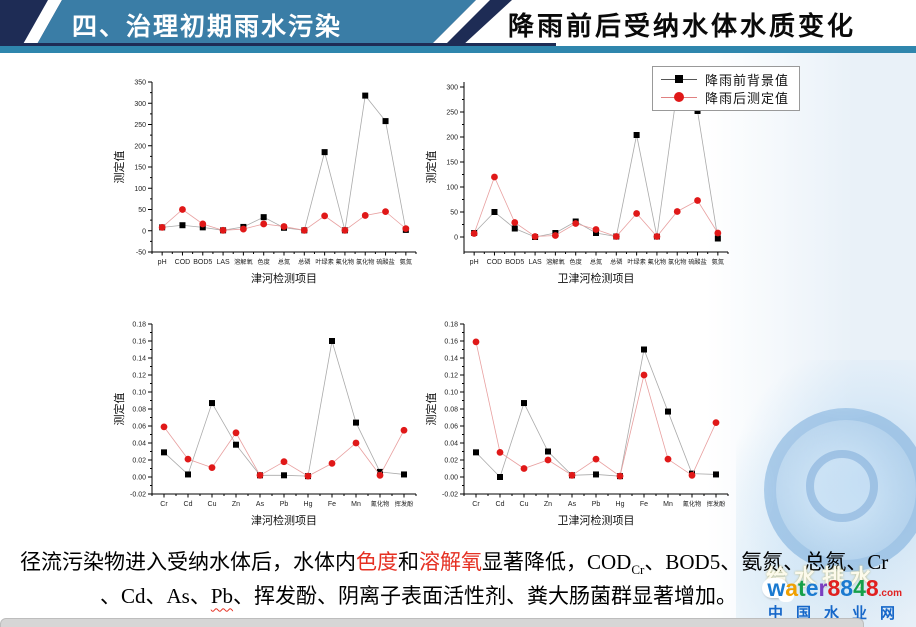 This screenshot has height=627, width=916. Describe the element at coordinates (140, 83) in the screenshot. I see `svg-text: 350` at that location.